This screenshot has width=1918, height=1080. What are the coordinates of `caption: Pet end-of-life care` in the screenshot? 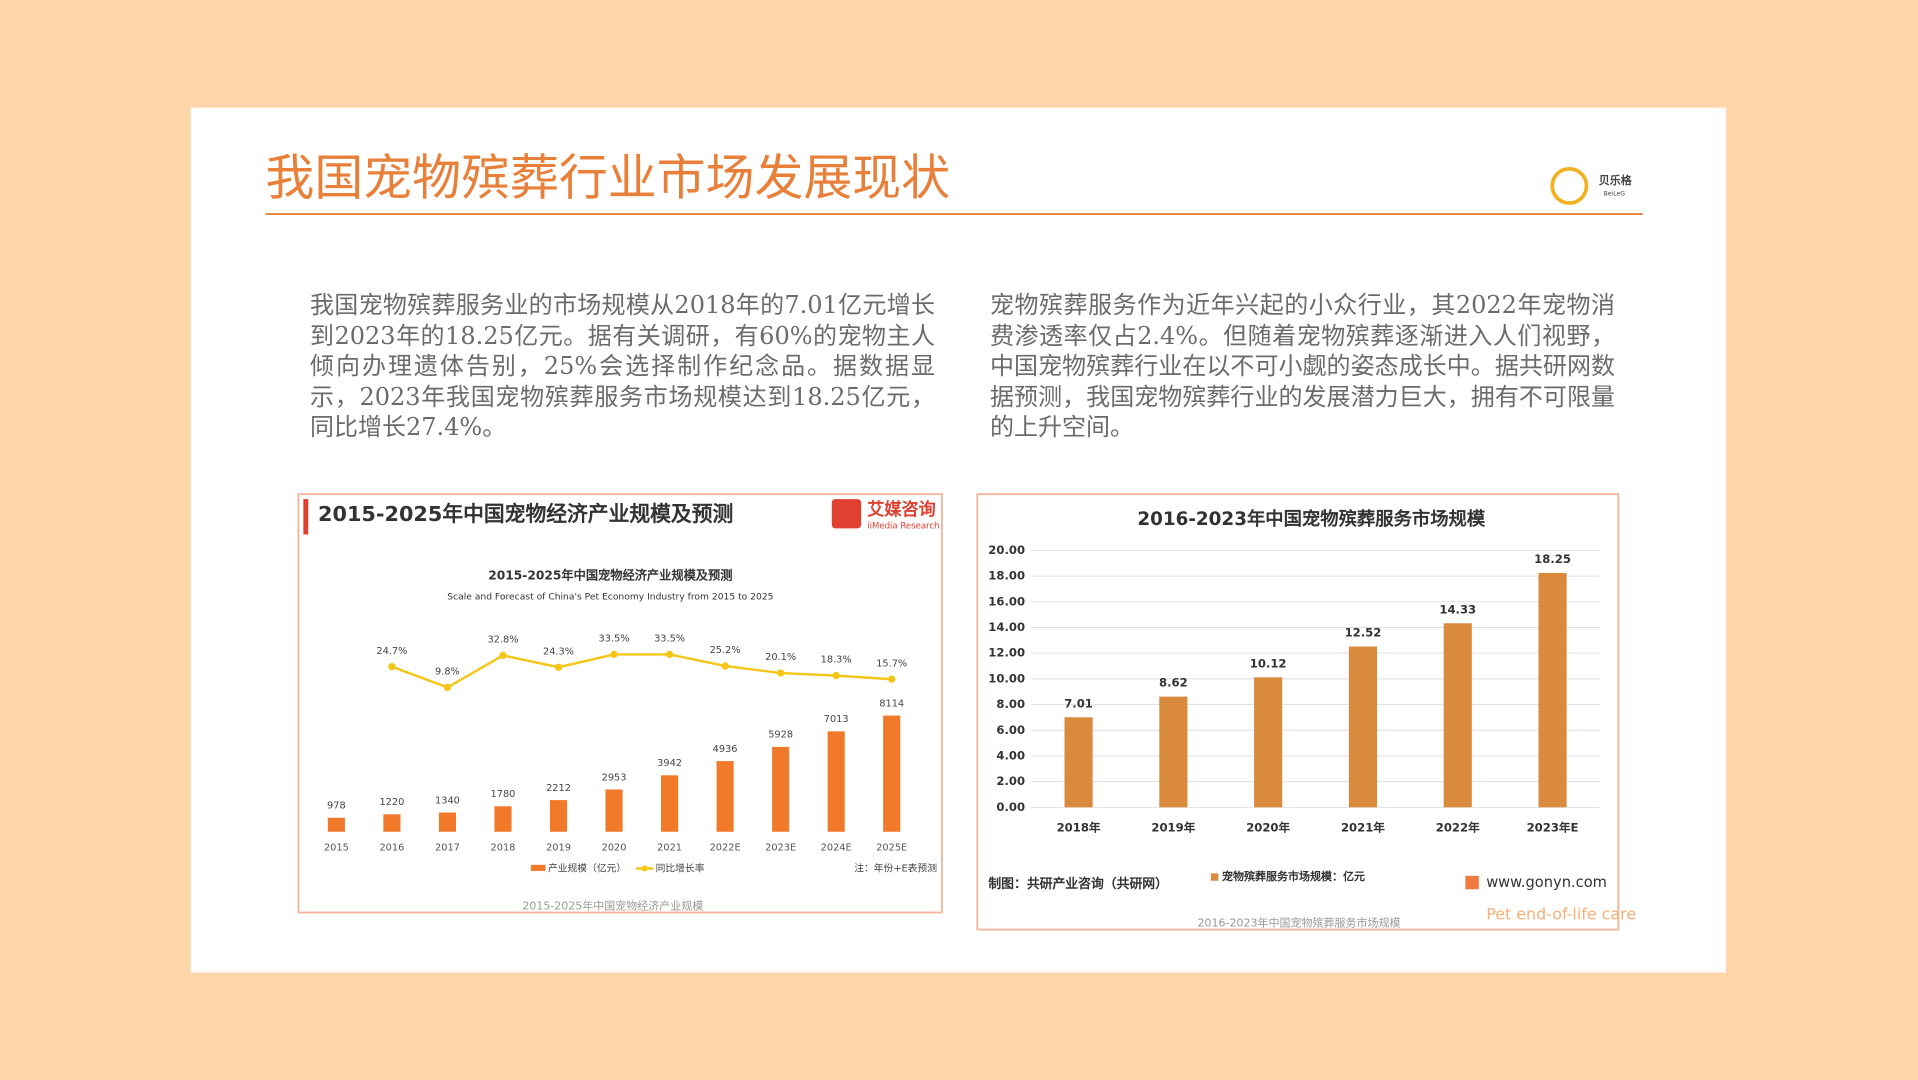 It's located at (1561, 913).